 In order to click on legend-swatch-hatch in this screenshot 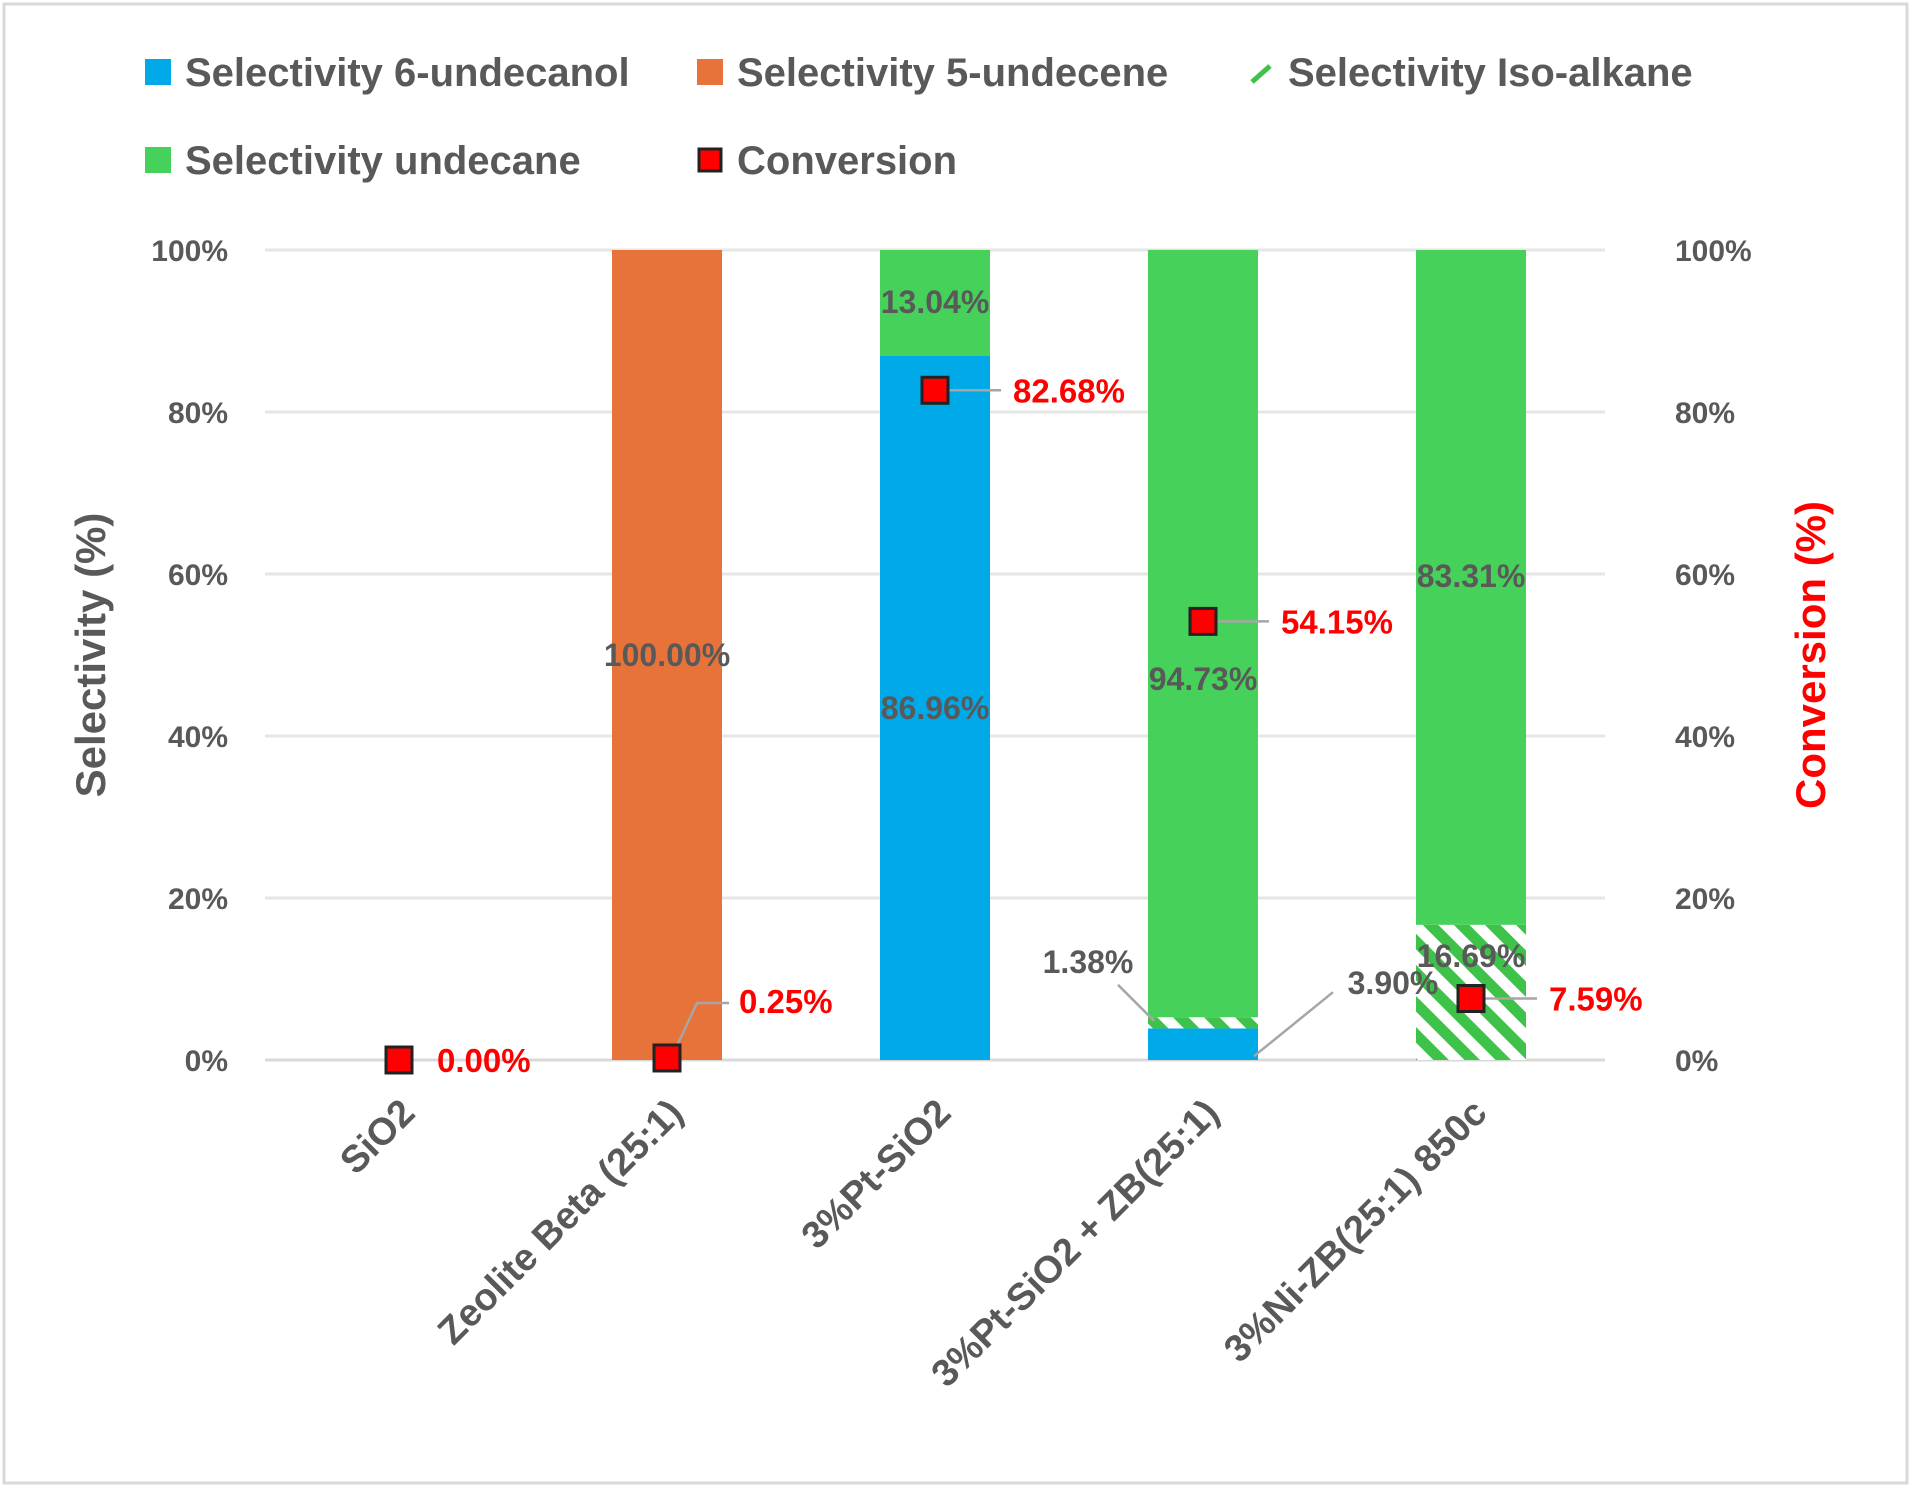, I will do `click(1261, 74)`.